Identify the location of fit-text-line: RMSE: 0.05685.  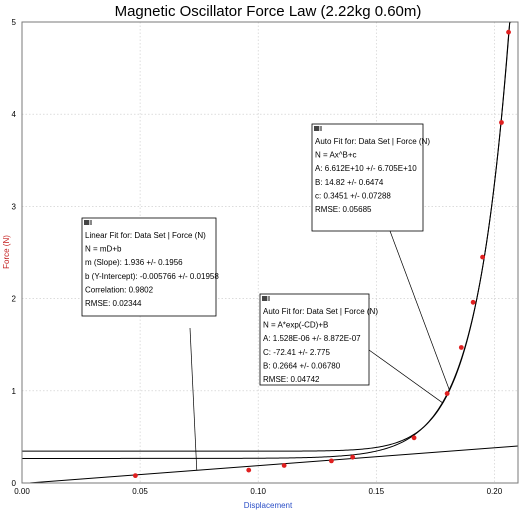
(343, 209).